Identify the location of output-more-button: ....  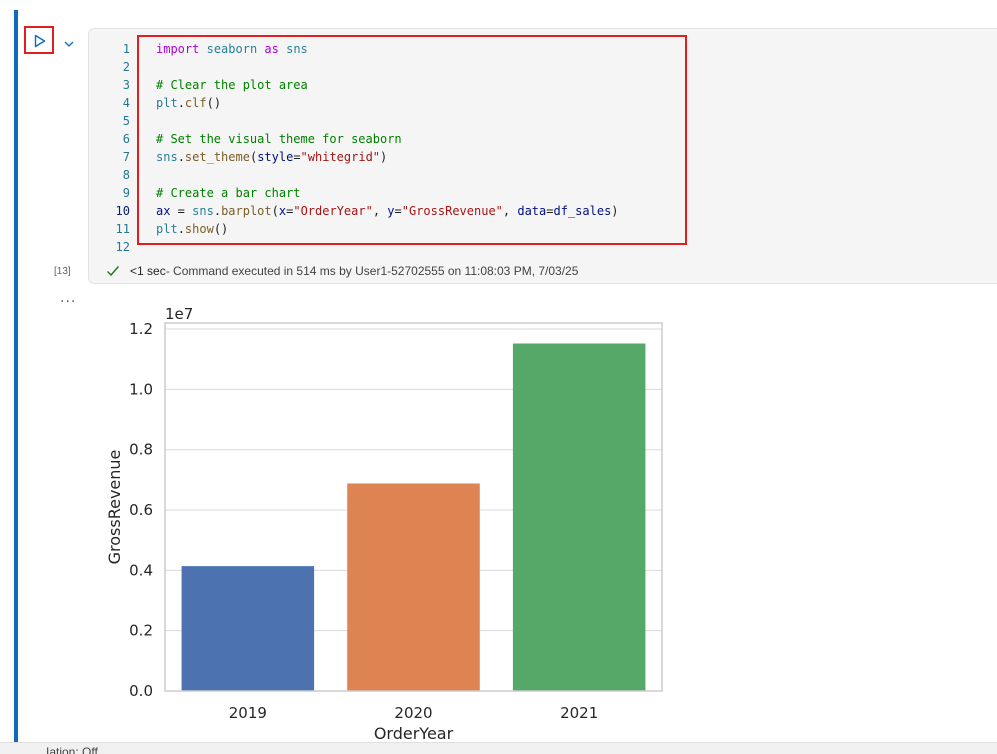
(68, 298).